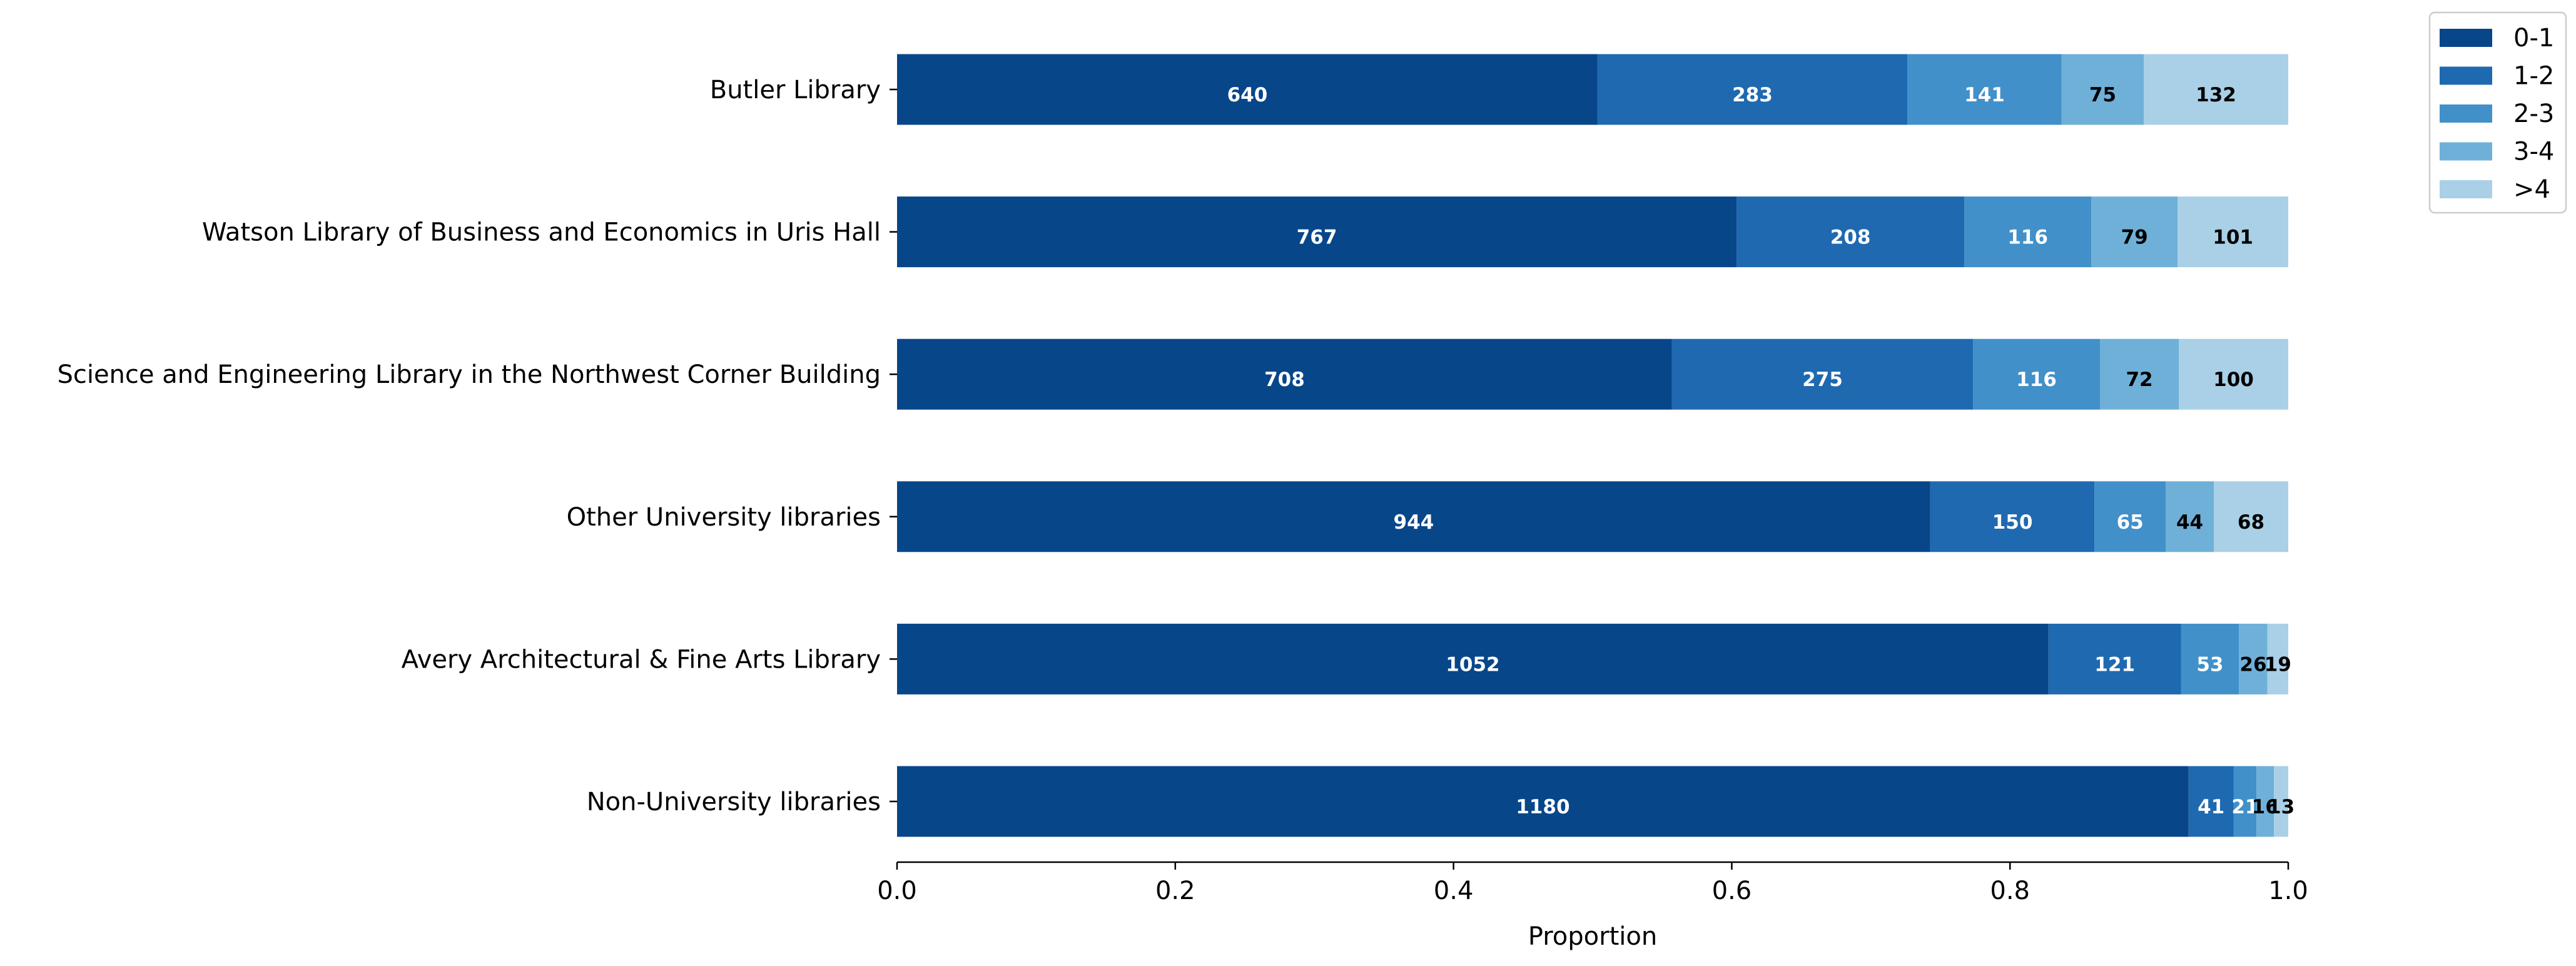 The height and width of the screenshot is (966, 2576). What do you see at coordinates (2233, 237) in the screenshot?
I see `bar-2-segment-5-value: 101` at bounding box center [2233, 237].